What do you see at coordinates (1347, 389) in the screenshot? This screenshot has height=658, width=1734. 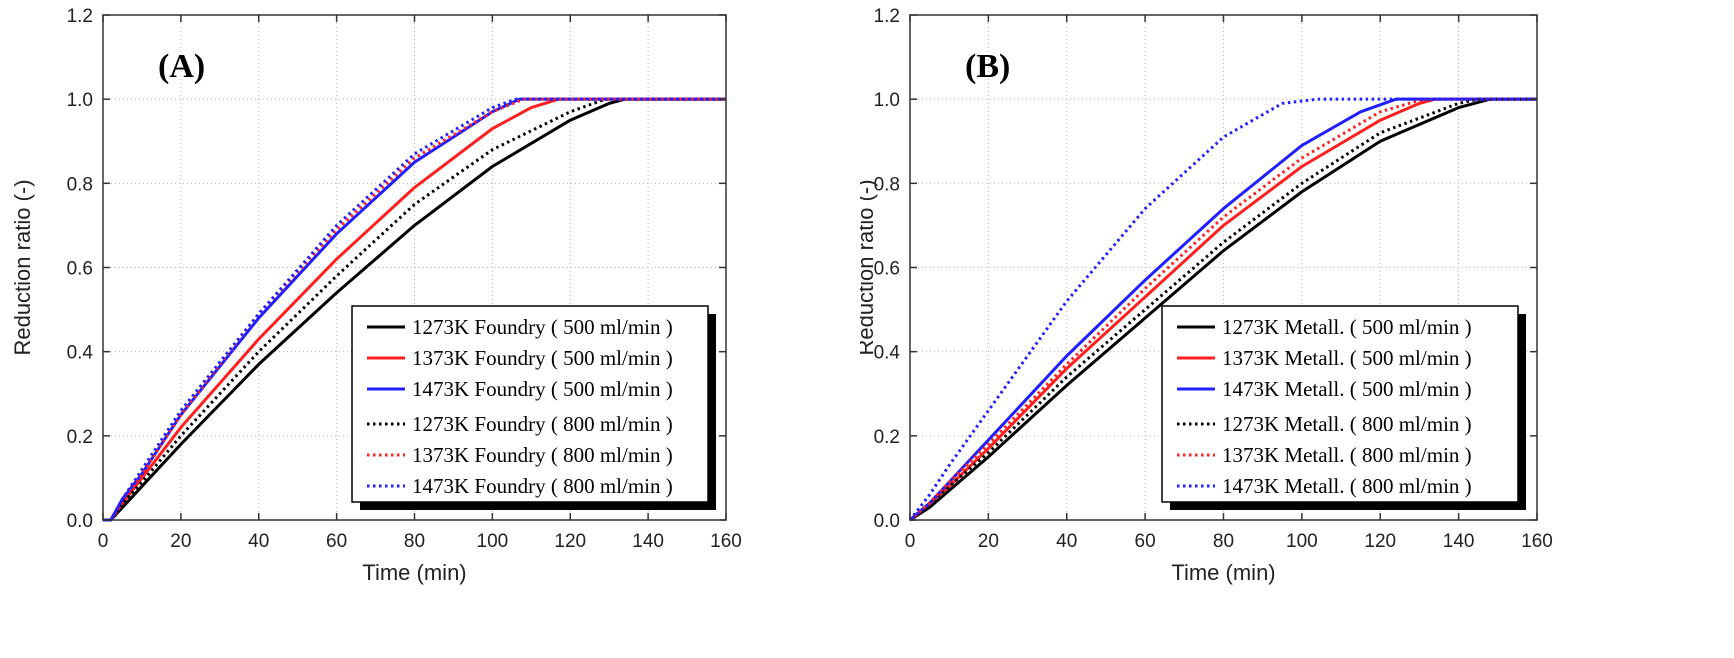 I see `legend-label-3: 1473K Metall. ( 500 ml/min )` at bounding box center [1347, 389].